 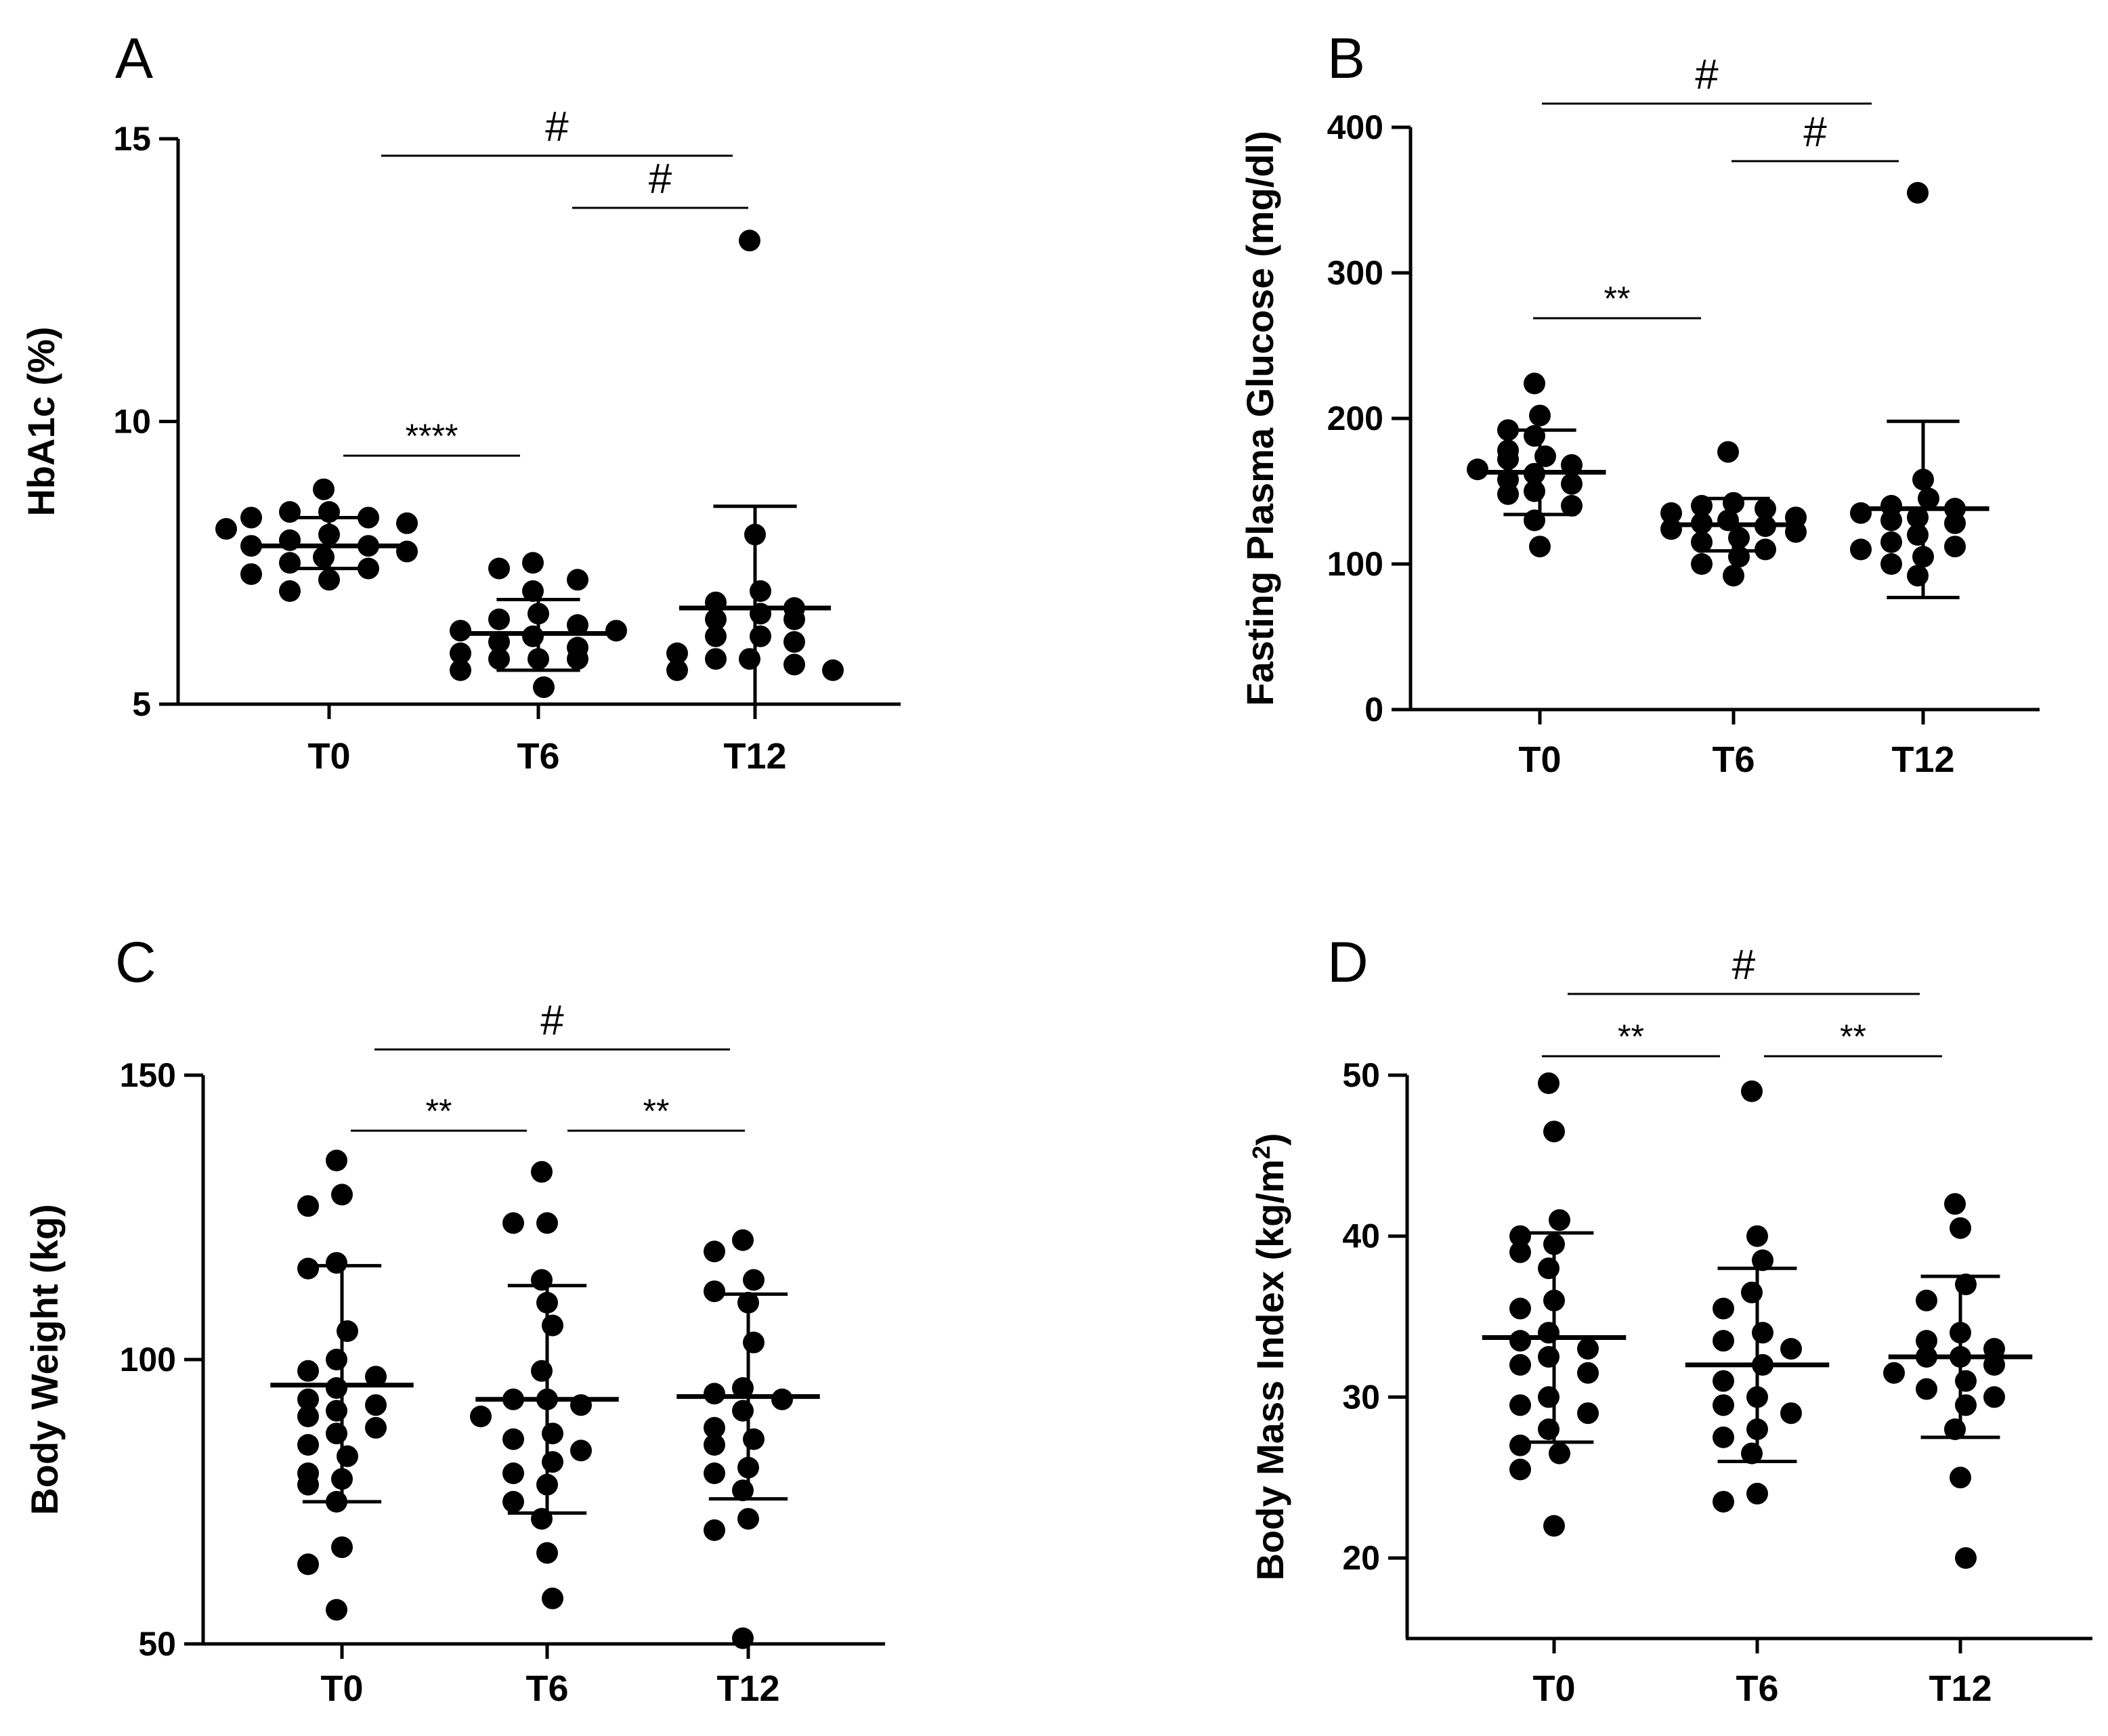 What do you see at coordinates (1269, 1356) in the screenshot?
I see `y-axis-title: Body Mass Index (kg/m2)` at bounding box center [1269, 1356].